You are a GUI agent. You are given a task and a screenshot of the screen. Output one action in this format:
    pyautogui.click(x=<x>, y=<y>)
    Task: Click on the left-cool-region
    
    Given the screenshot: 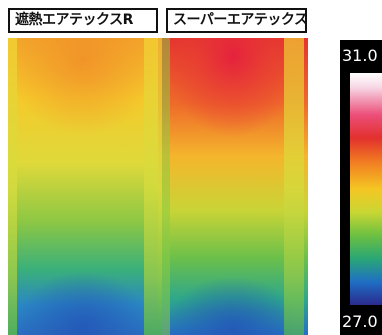 What is the action you would take?
    pyautogui.click(x=83, y=271)
    